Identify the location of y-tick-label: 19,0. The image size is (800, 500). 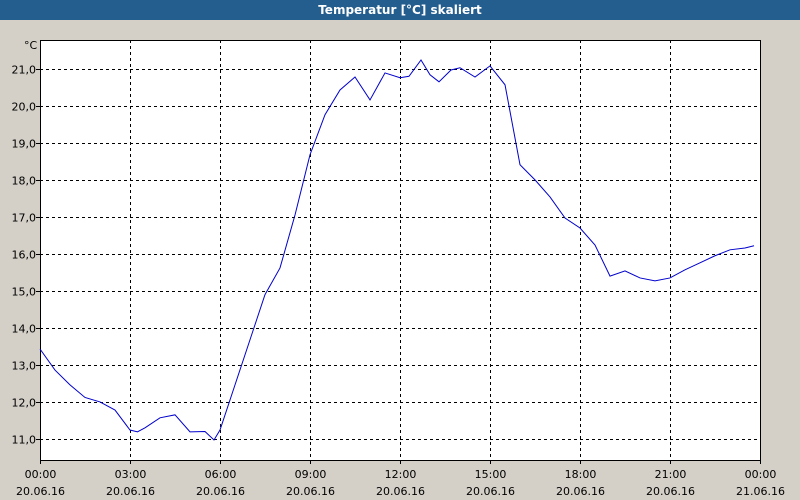
(24, 144).